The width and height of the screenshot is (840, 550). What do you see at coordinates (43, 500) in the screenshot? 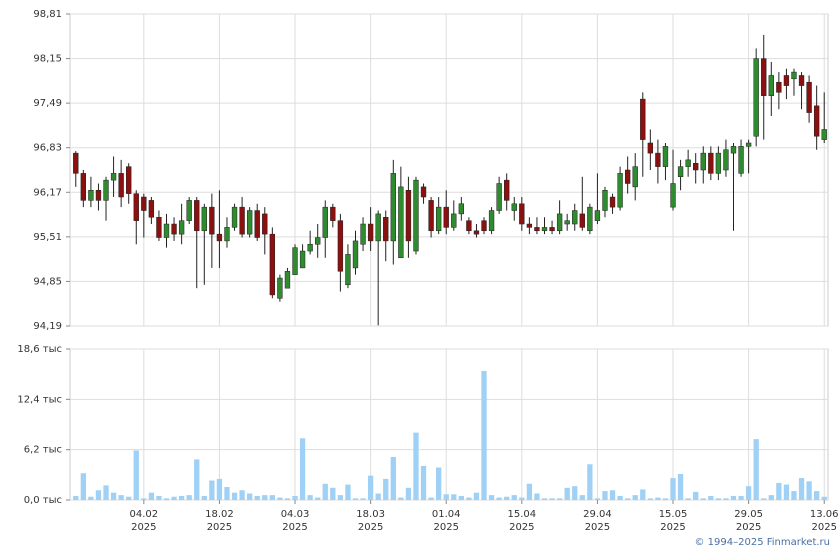
I see `y2-tick-label: 0,0 тыс` at bounding box center [43, 500].